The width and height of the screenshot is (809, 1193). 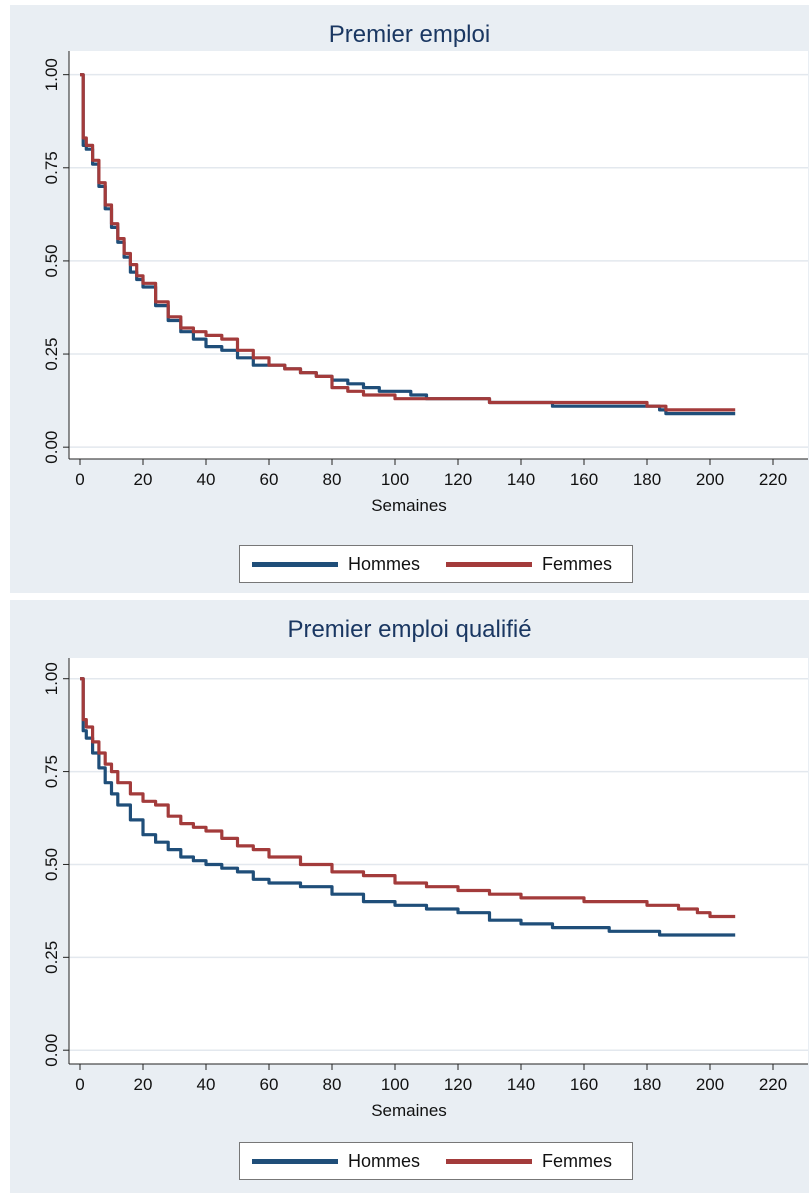 I want to click on chart-title: Premier emploi, so click(x=409, y=34).